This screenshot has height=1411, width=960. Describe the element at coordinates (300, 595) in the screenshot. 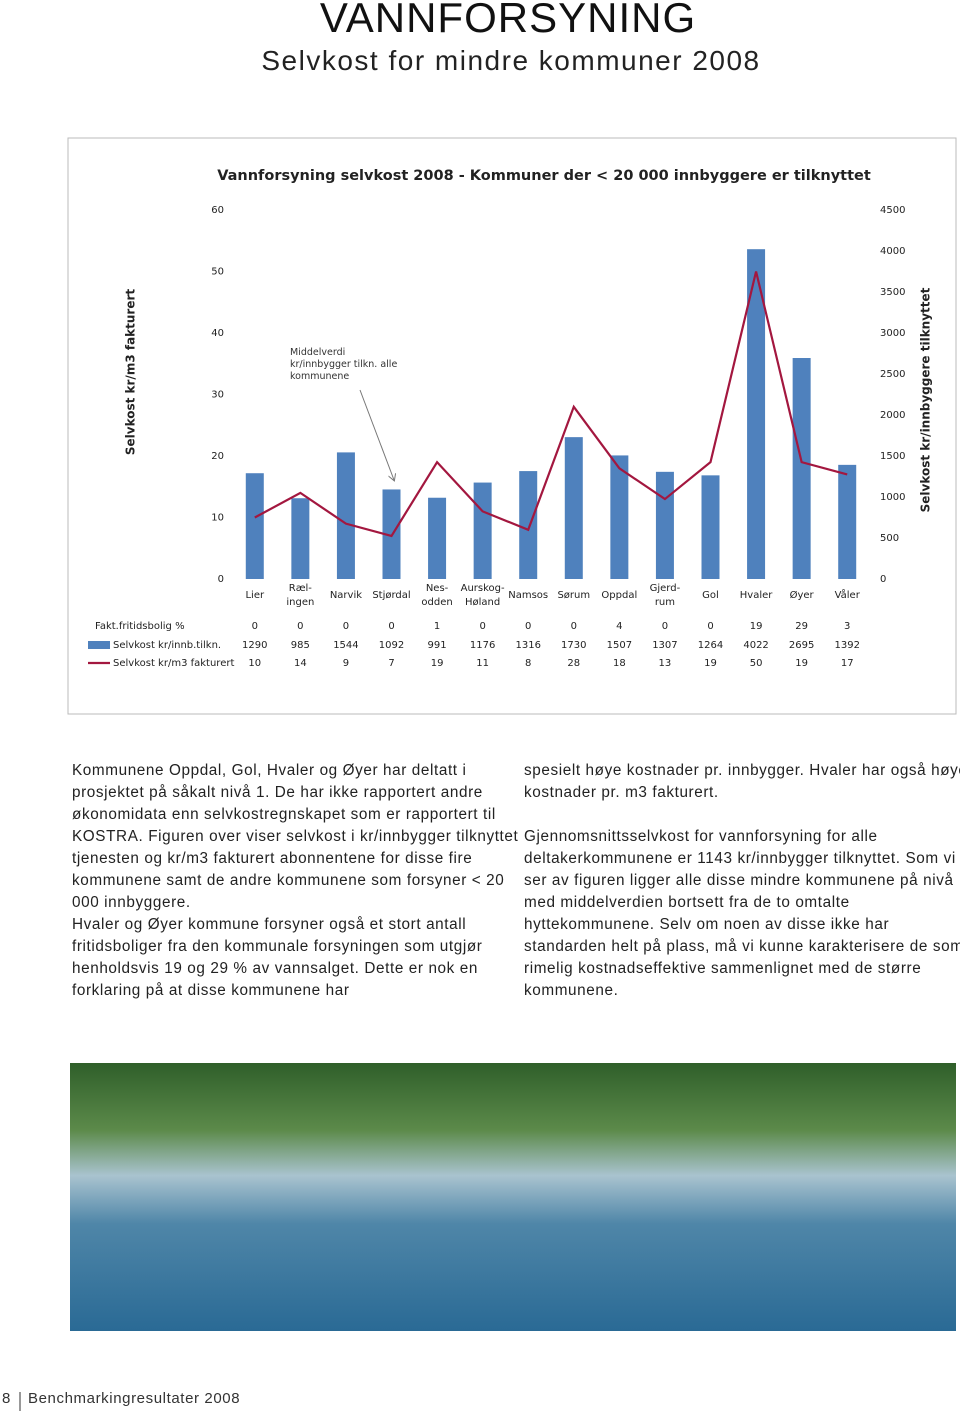

I see `x-tick-label: Ræl- ingen` at that location.